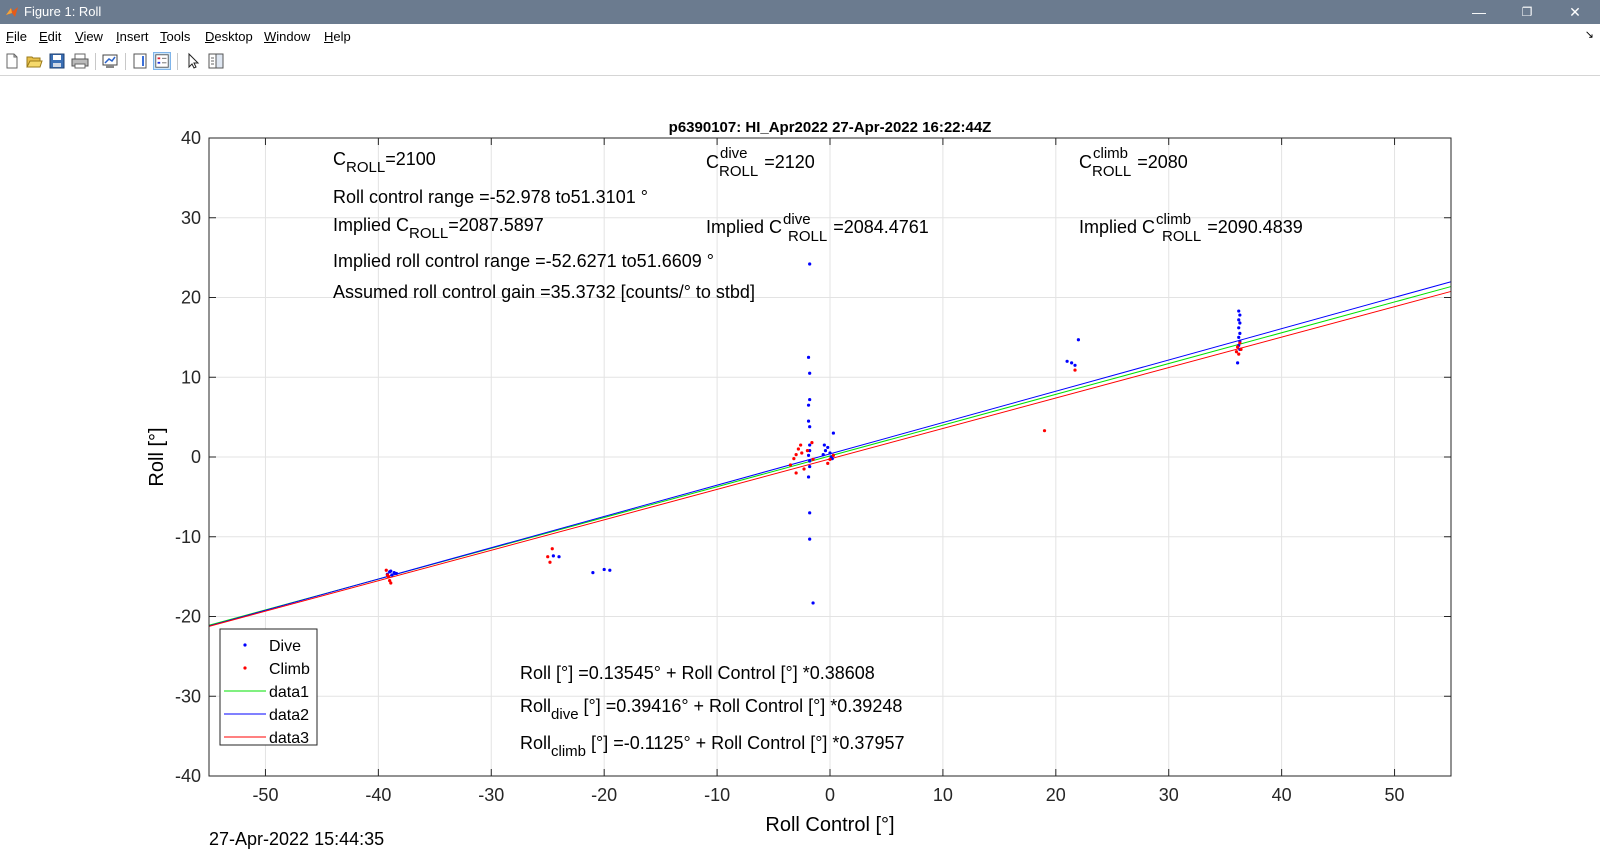 The image size is (1600, 858). I want to click on edit-plot-pointer-icon, so click(193, 61).